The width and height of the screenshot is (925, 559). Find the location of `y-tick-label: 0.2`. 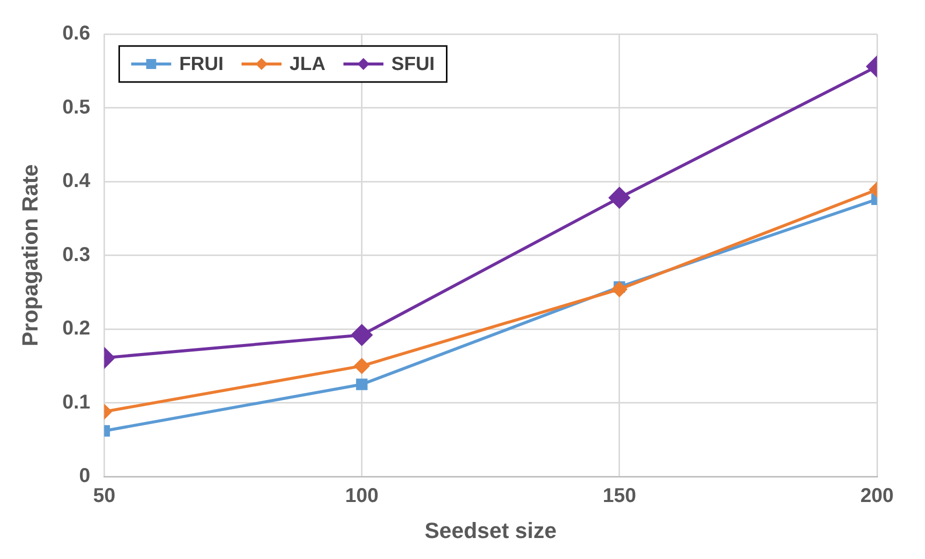

y-tick-label: 0.2 is located at coordinates (76, 329).